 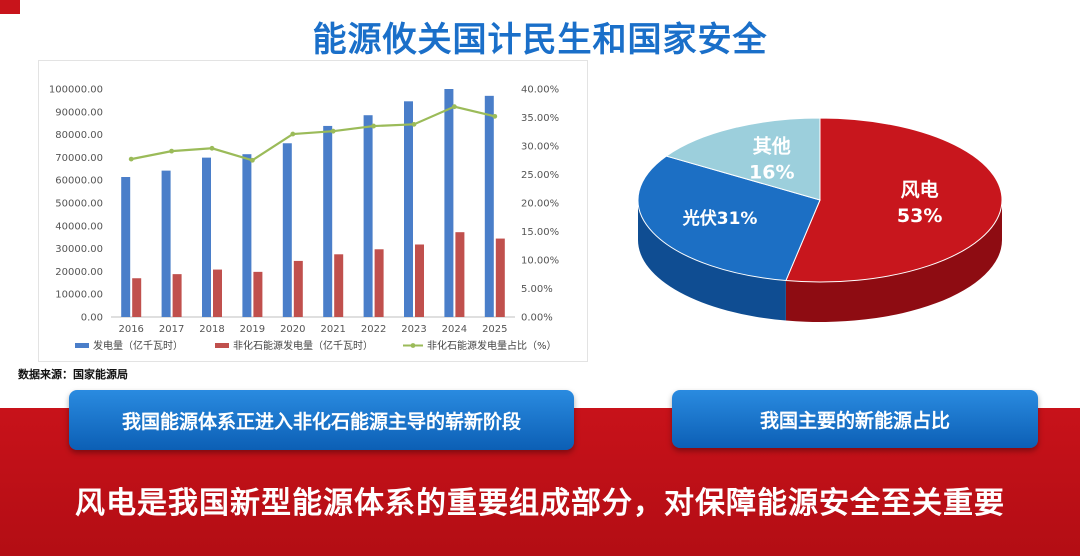 I want to click on y-right-tick-label: 5.00%, so click(x=537, y=289).